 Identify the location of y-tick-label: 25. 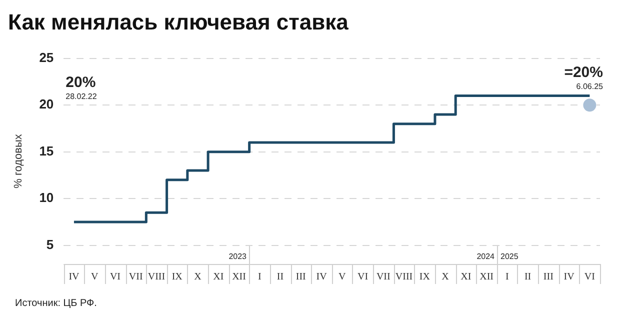
(46, 57).